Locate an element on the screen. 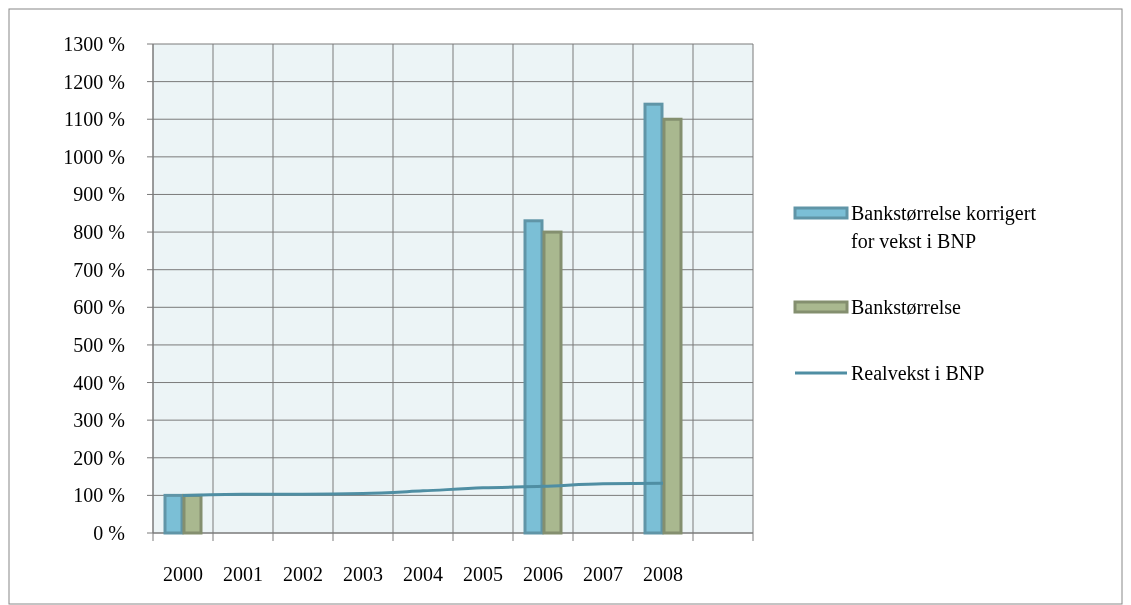 The width and height of the screenshot is (1131, 605). line-series is located at coordinates (423, 489).